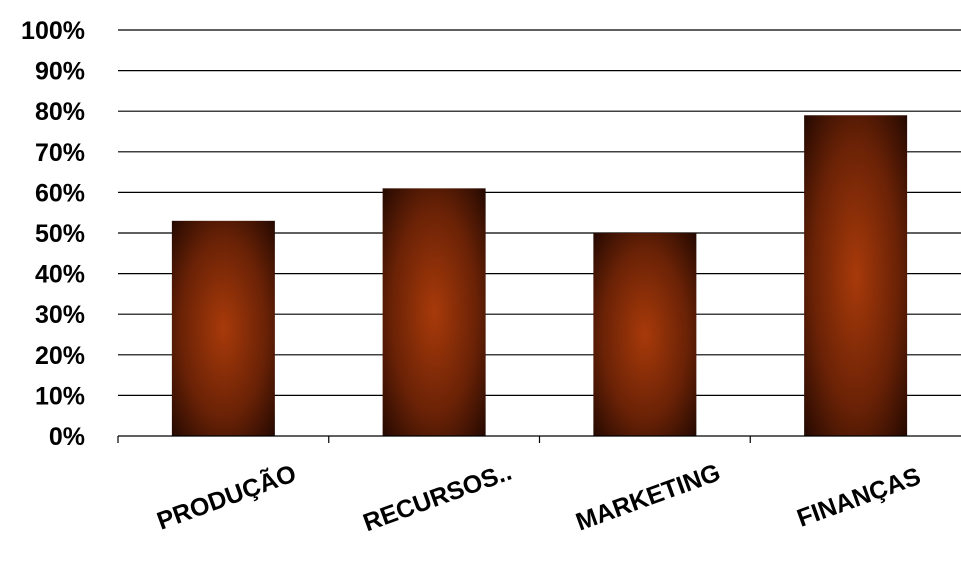 The width and height of the screenshot is (961, 581). What do you see at coordinates (60, 356) in the screenshot?
I see `y-tick-label: 20%` at bounding box center [60, 356].